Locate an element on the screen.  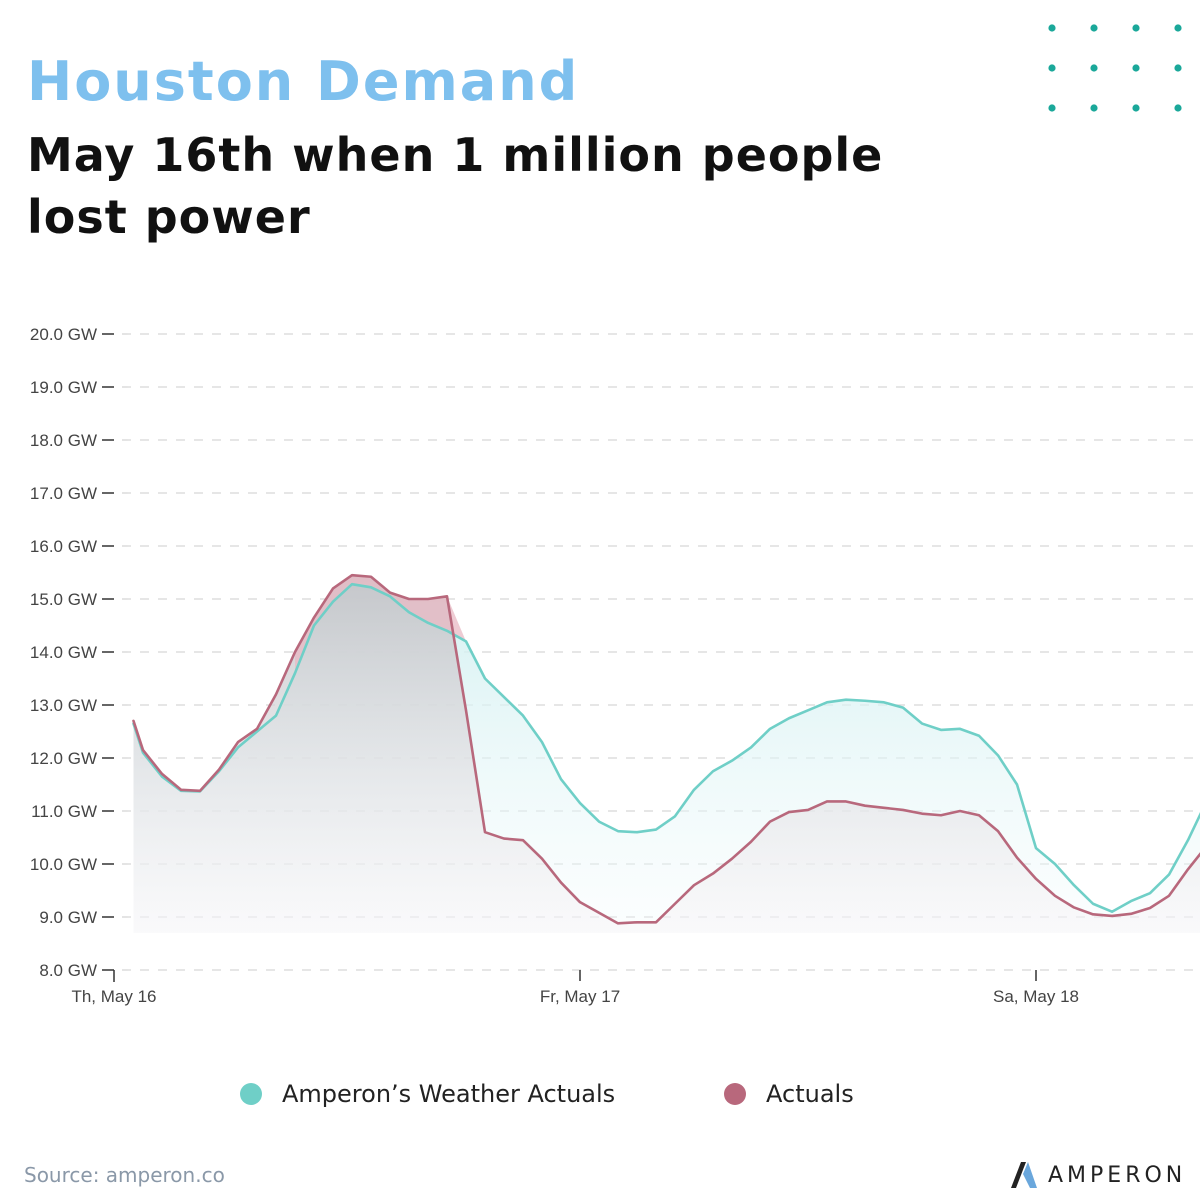
legend-item-actuals: Actuals is located at coordinates (789, 1094).